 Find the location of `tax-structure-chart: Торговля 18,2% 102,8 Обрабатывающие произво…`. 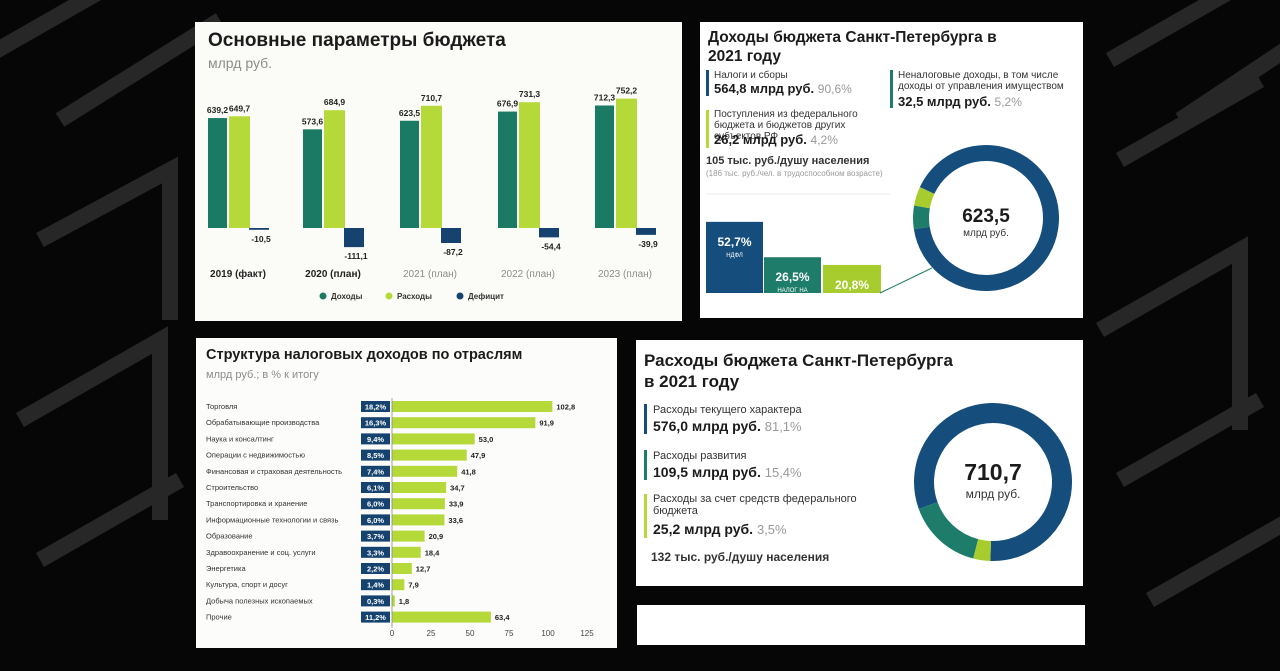

tax-structure-chart: Торговля 18,2% 102,8 Обрабатывающие произво… is located at coordinates (400, 518).